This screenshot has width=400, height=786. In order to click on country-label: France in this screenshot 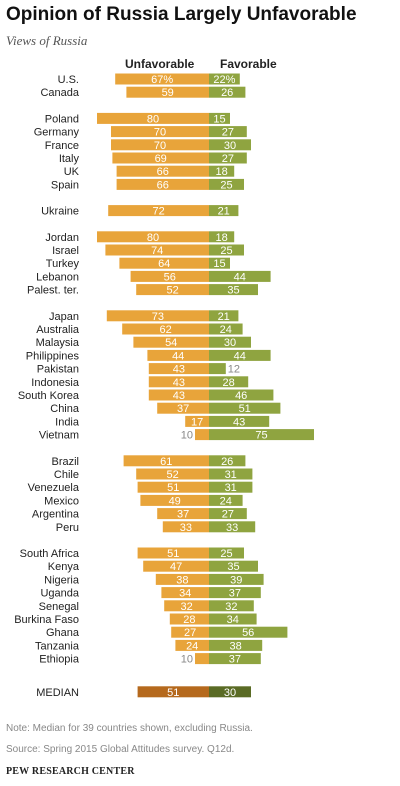, I will do `click(62, 146)`.